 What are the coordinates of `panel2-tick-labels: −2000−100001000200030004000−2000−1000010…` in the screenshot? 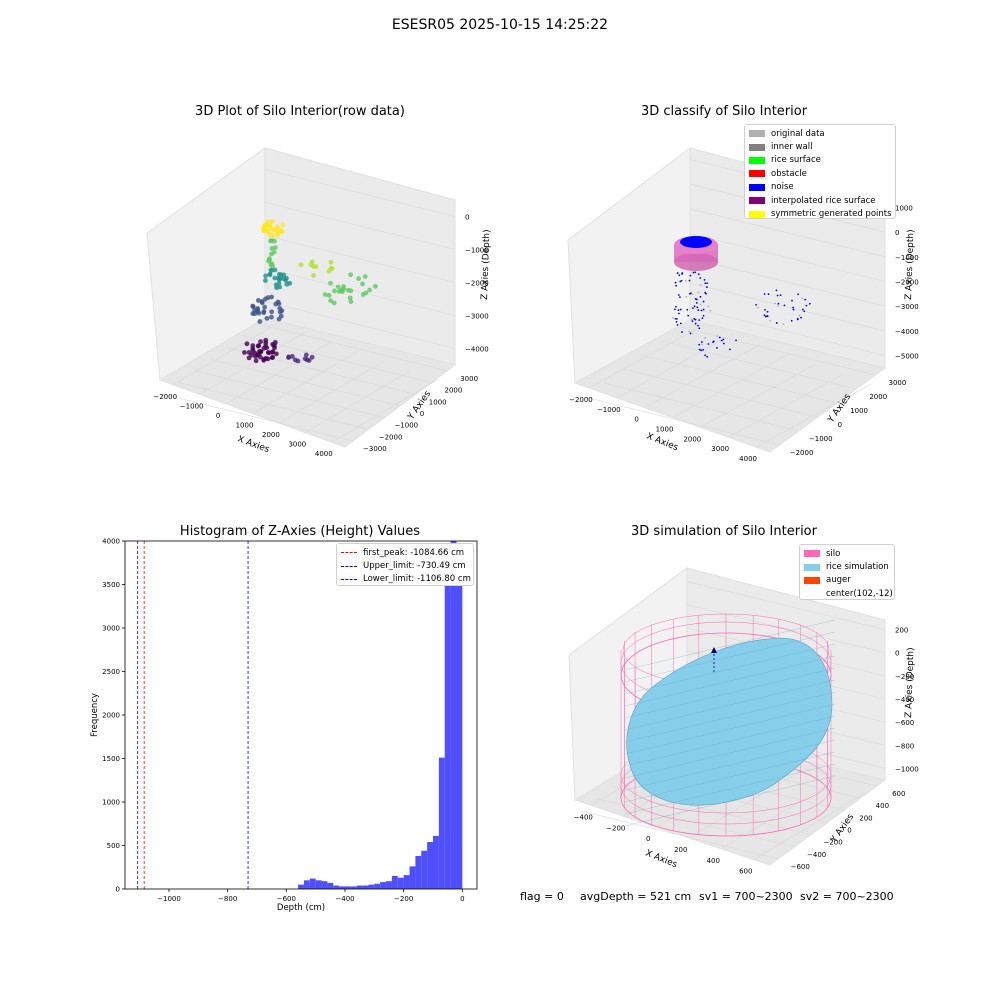 It's located at (744, 333).